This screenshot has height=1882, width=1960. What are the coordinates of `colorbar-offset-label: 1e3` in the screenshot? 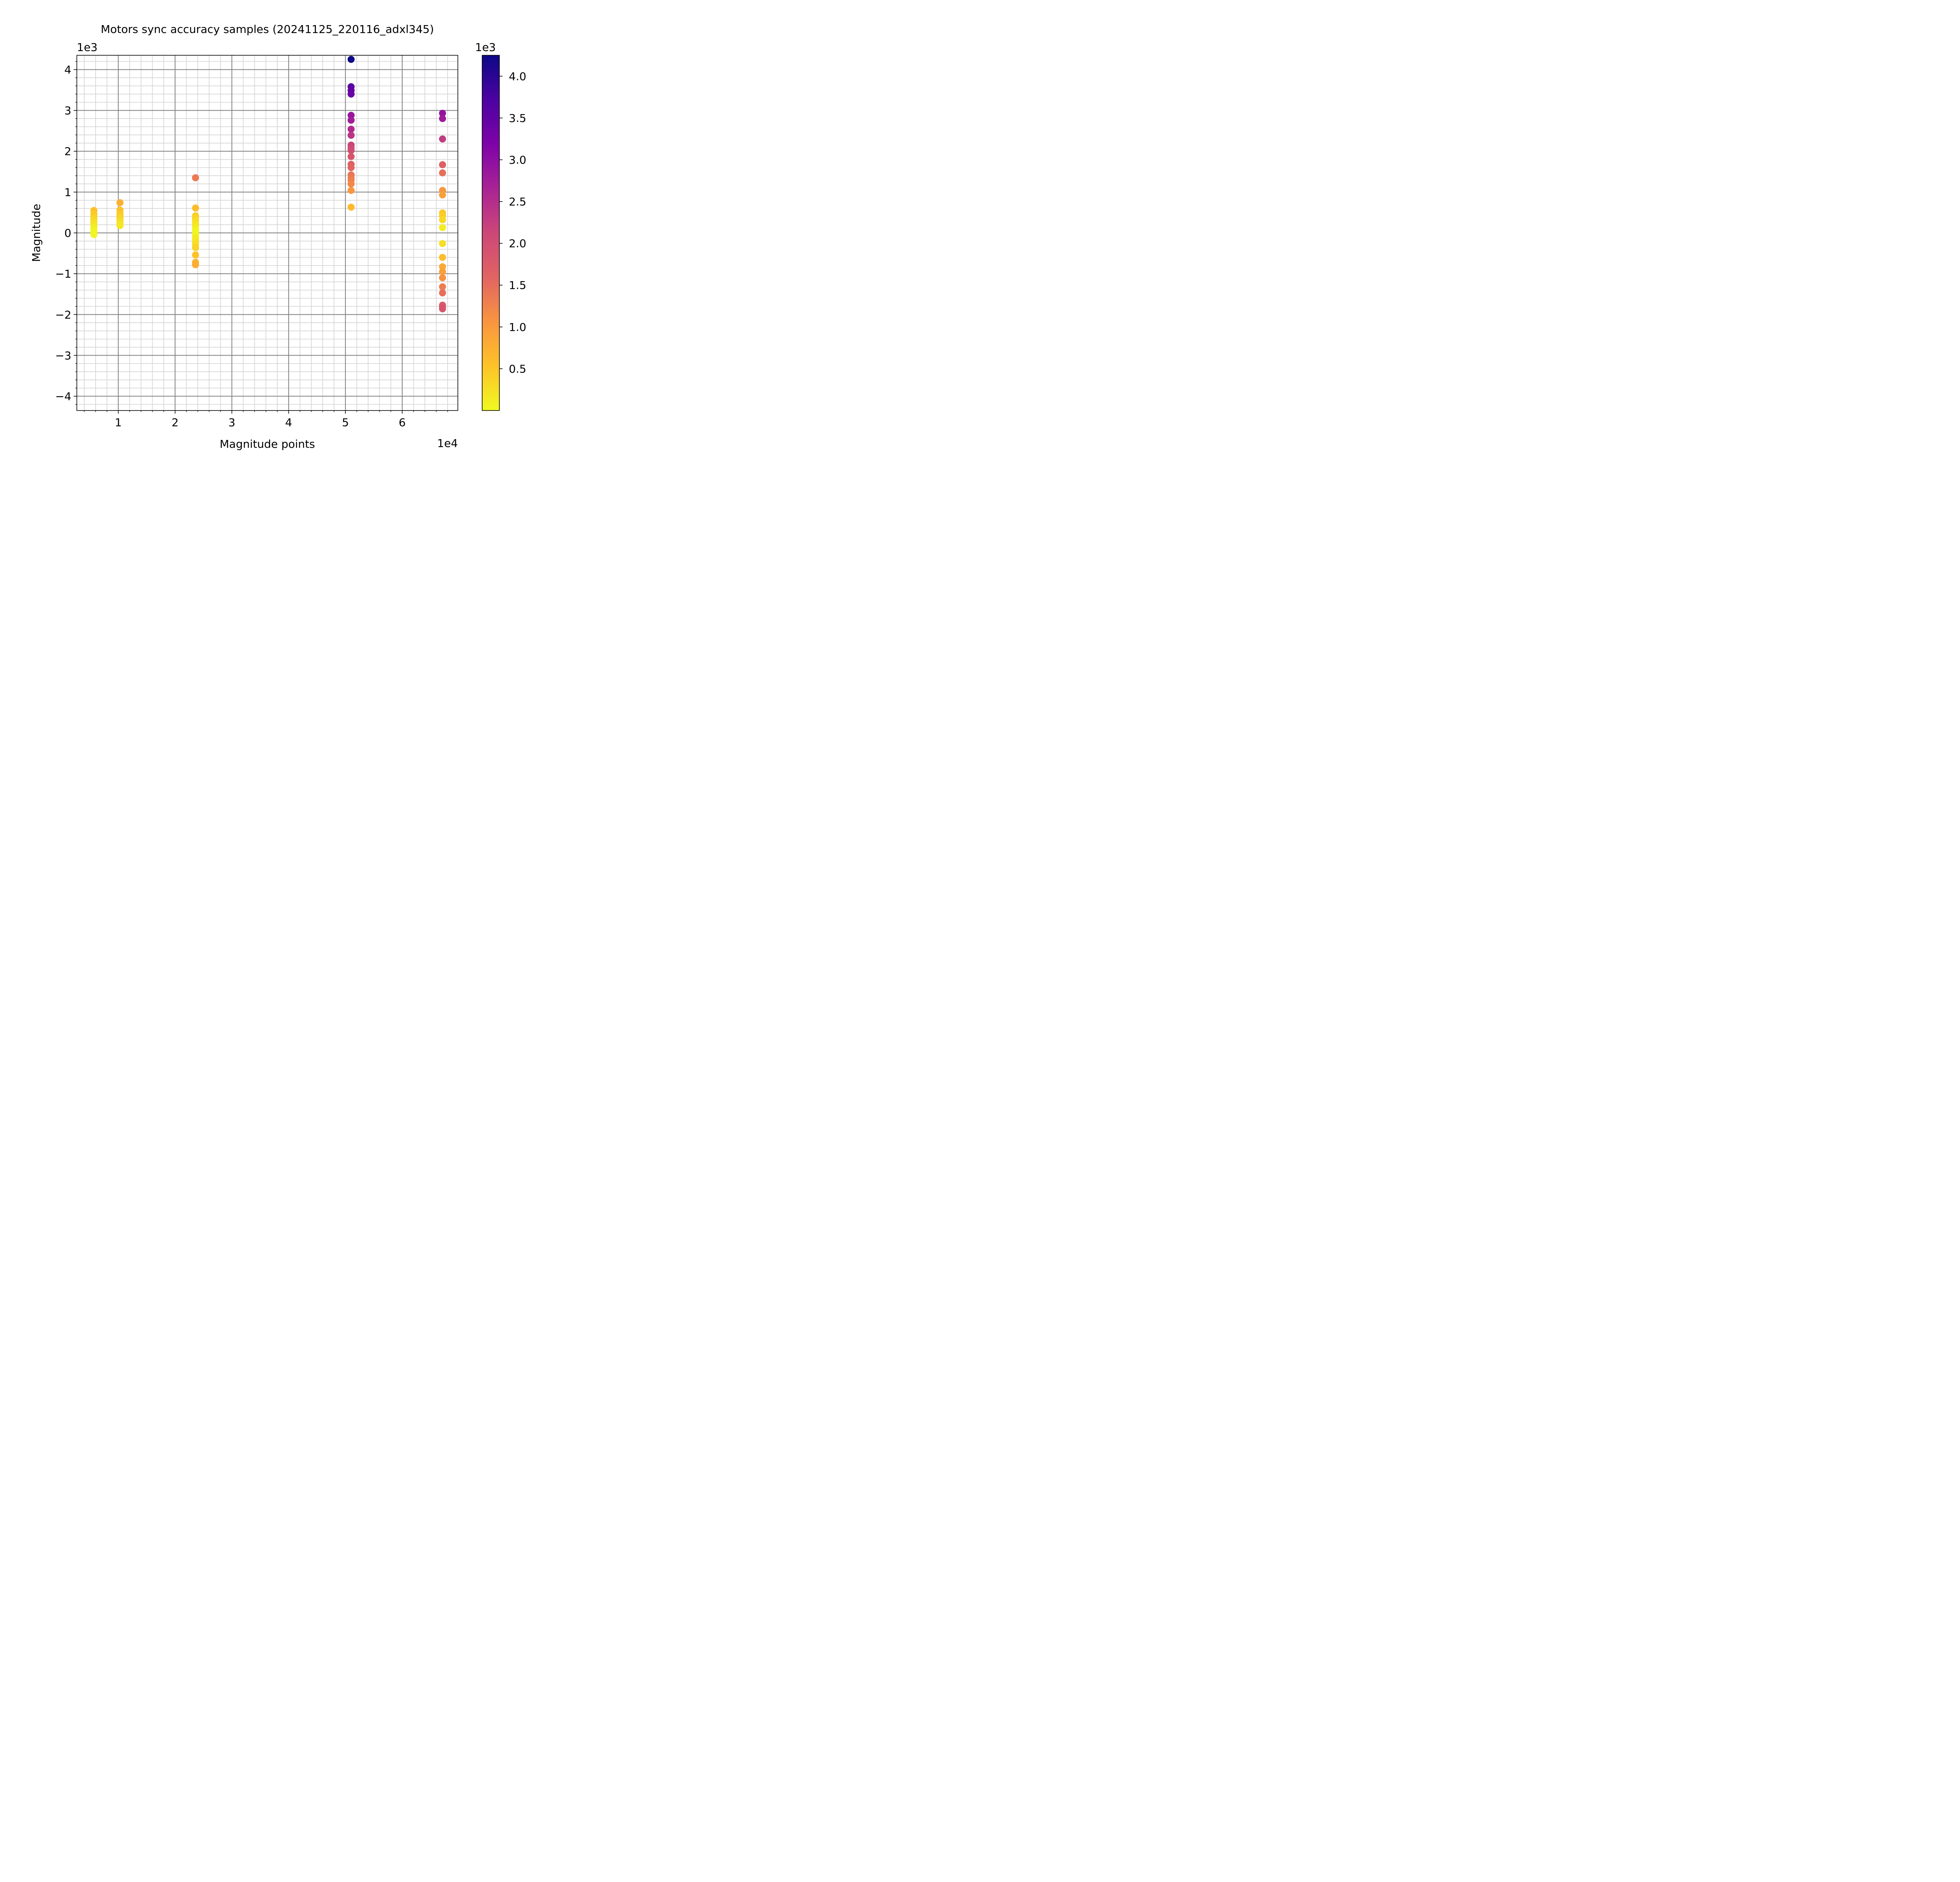 It's located at (485, 47).